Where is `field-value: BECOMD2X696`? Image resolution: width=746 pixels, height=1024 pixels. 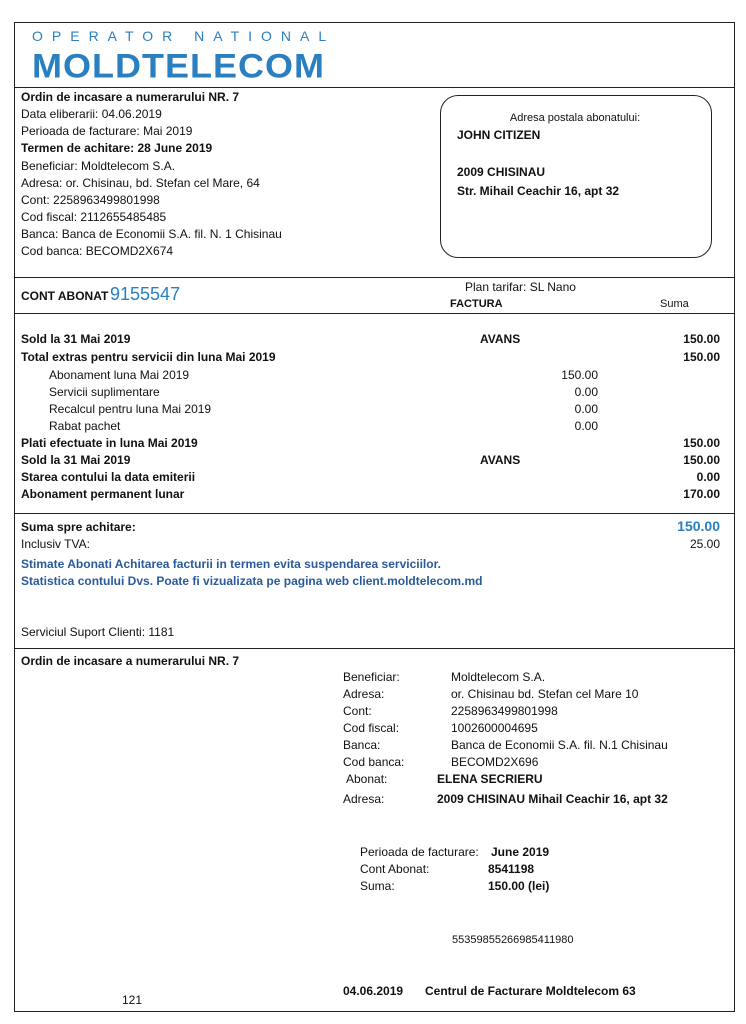
field-value: BECOMD2X696 is located at coordinates (495, 762).